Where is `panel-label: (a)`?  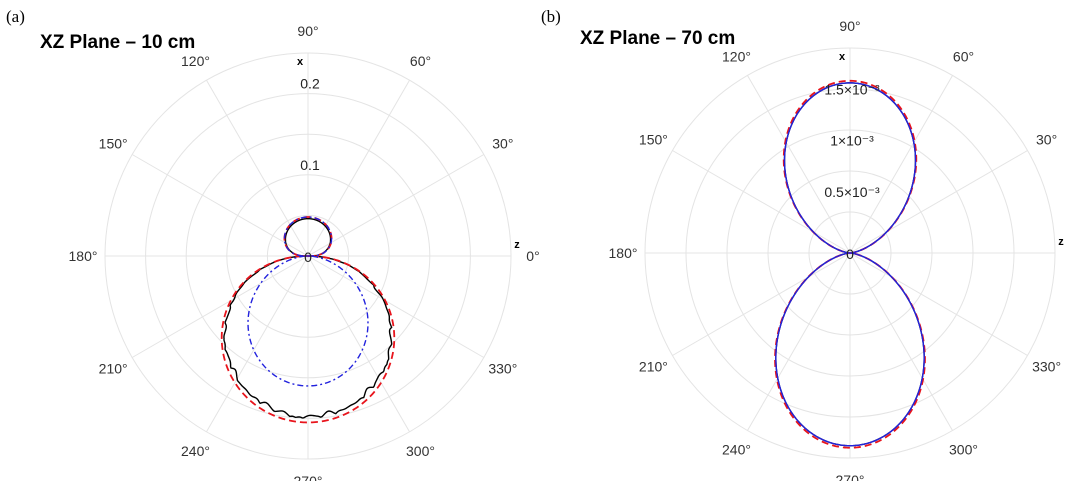
panel-label: (a) is located at coordinates (15, 16).